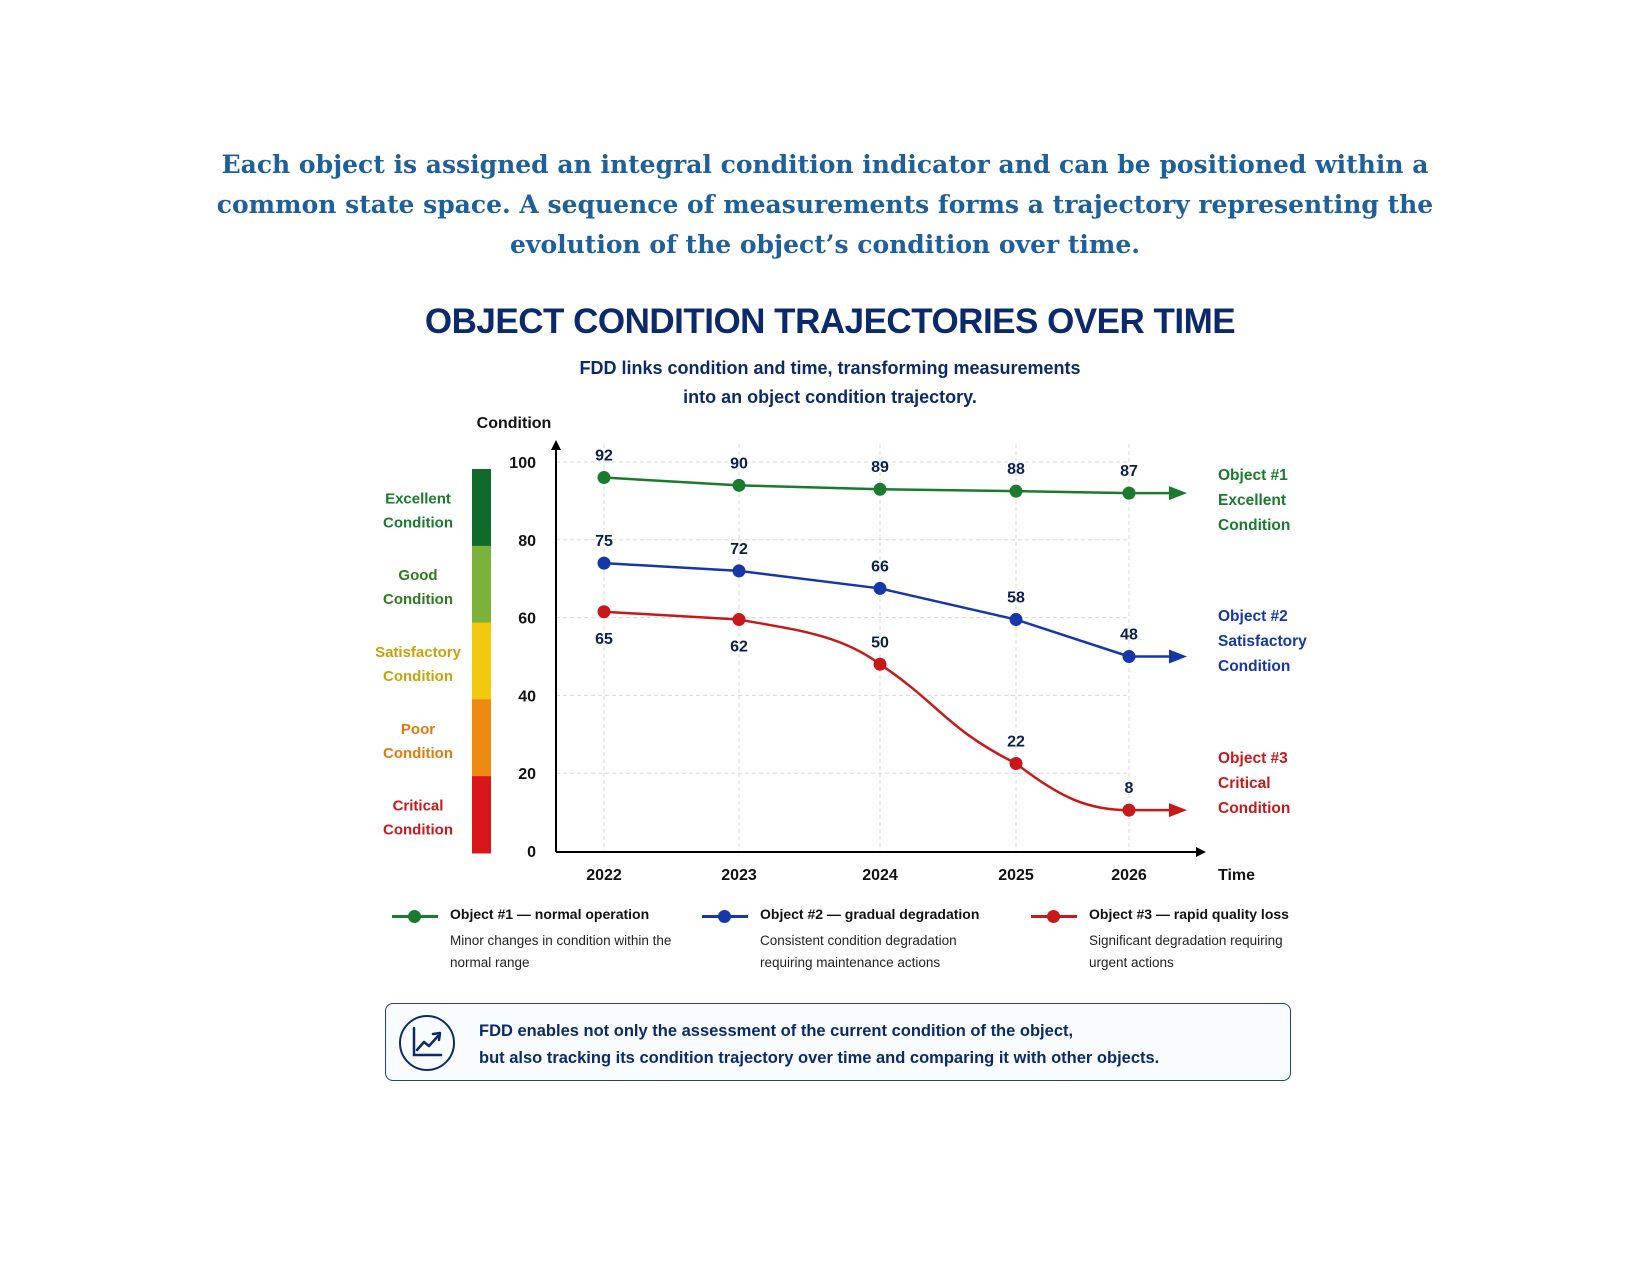 This screenshot has height=1275, width=1650. I want to click on data-label: 66, so click(880, 566).